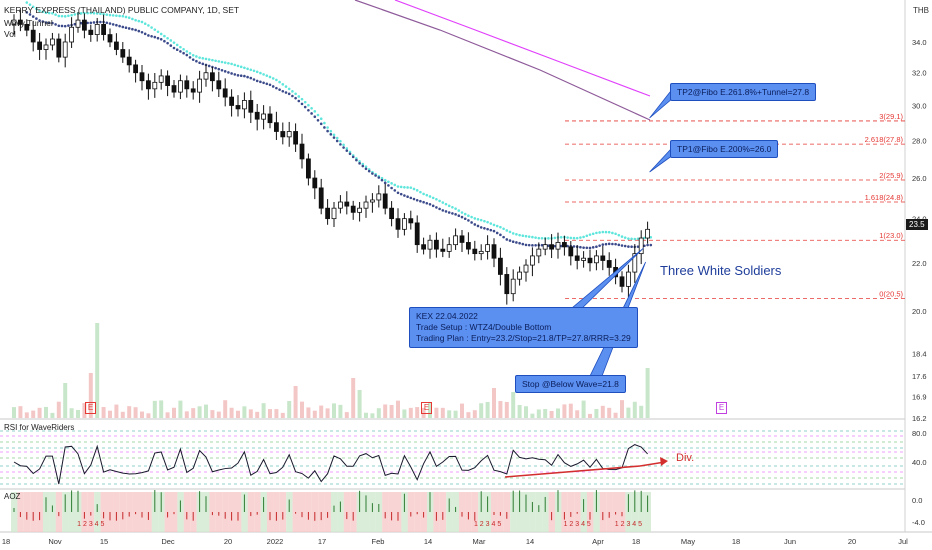 The width and height of the screenshot is (932, 550). What do you see at coordinates (903, 541) in the screenshot?
I see `time-tick-label: Jul` at bounding box center [903, 541].